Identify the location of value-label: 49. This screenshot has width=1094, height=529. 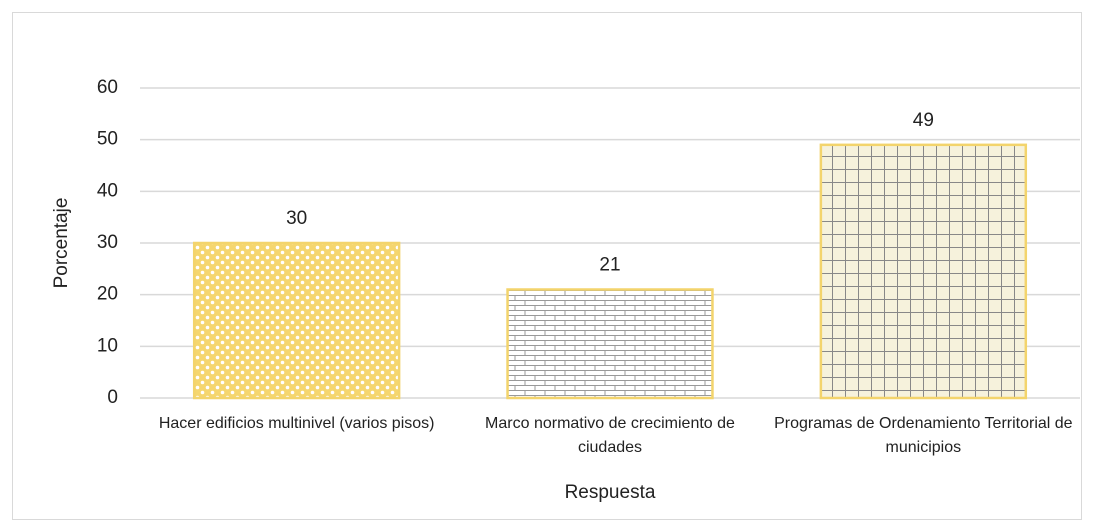
(923, 120).